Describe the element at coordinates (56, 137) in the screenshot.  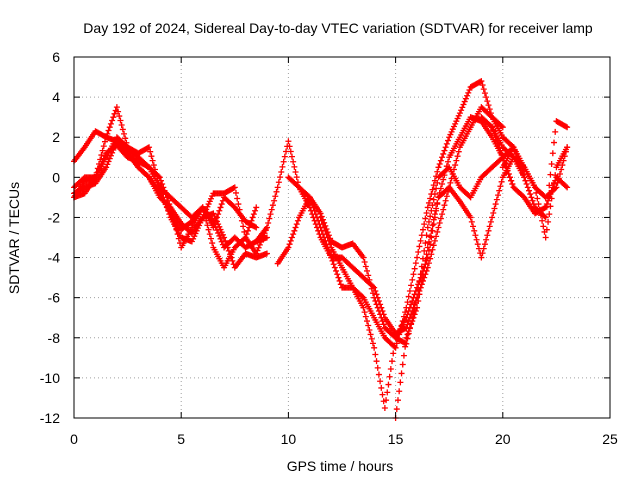
I see `y-tick-label: 2` at that location.